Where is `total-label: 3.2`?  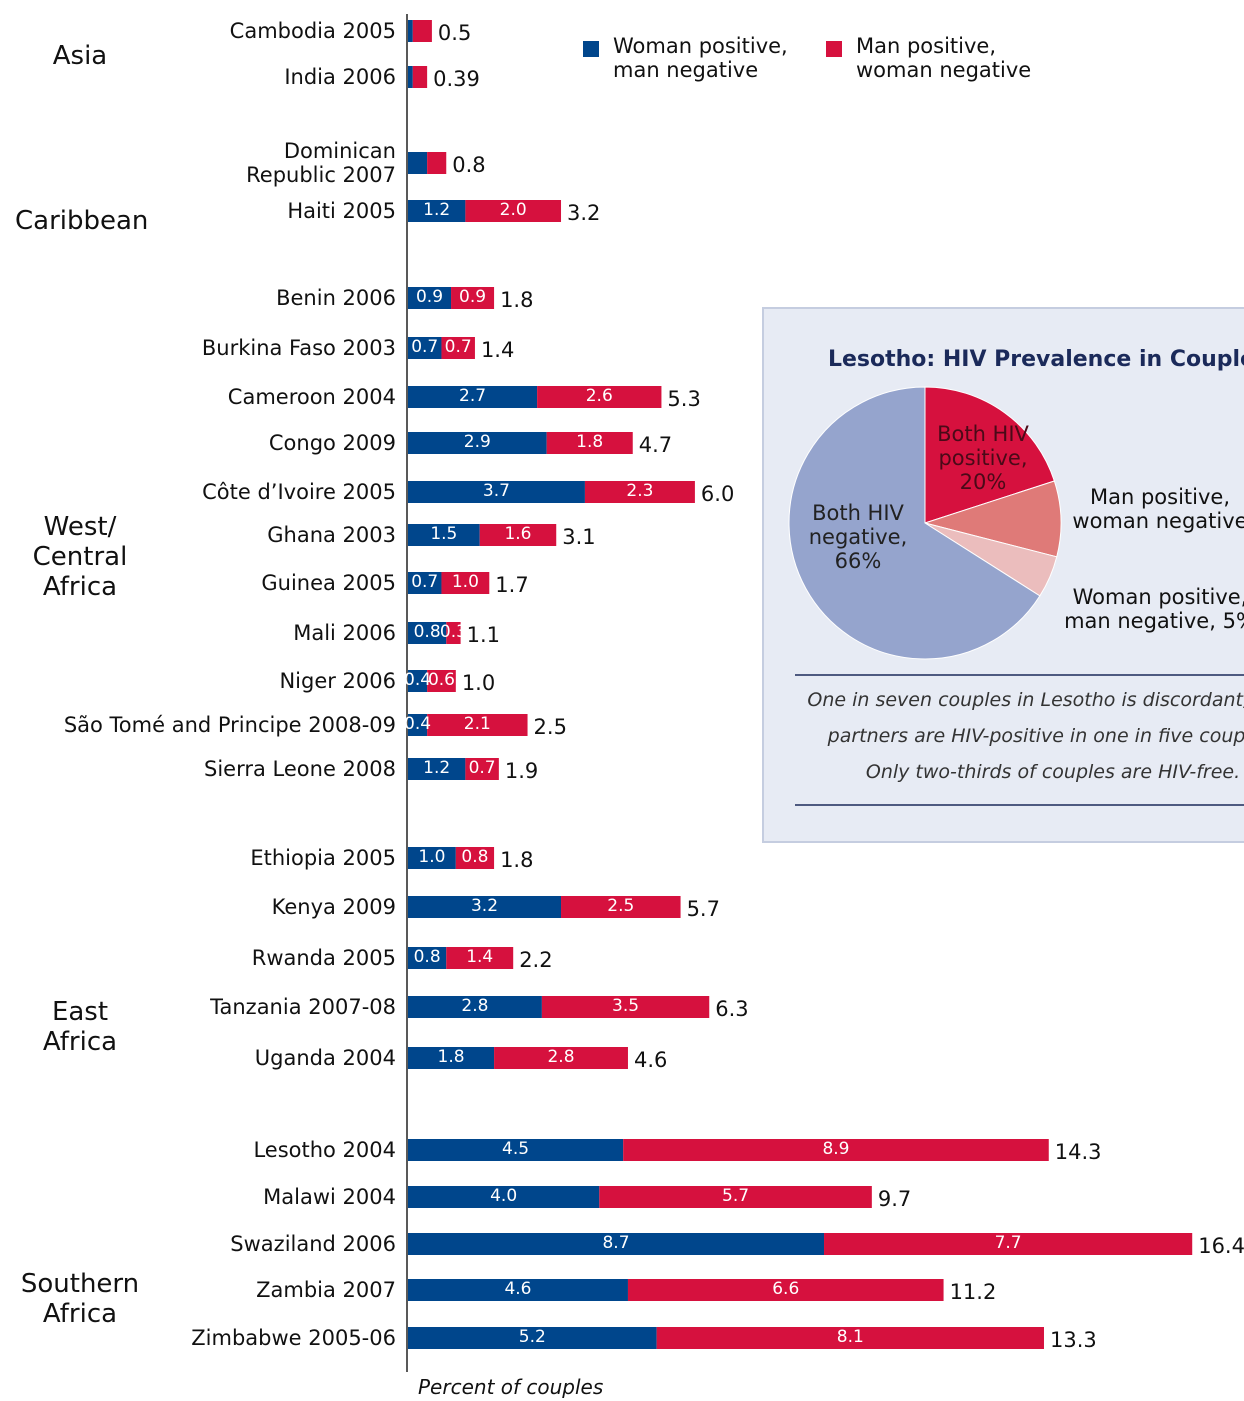
total-label: 3.2 is located at coordinates (584, 212).